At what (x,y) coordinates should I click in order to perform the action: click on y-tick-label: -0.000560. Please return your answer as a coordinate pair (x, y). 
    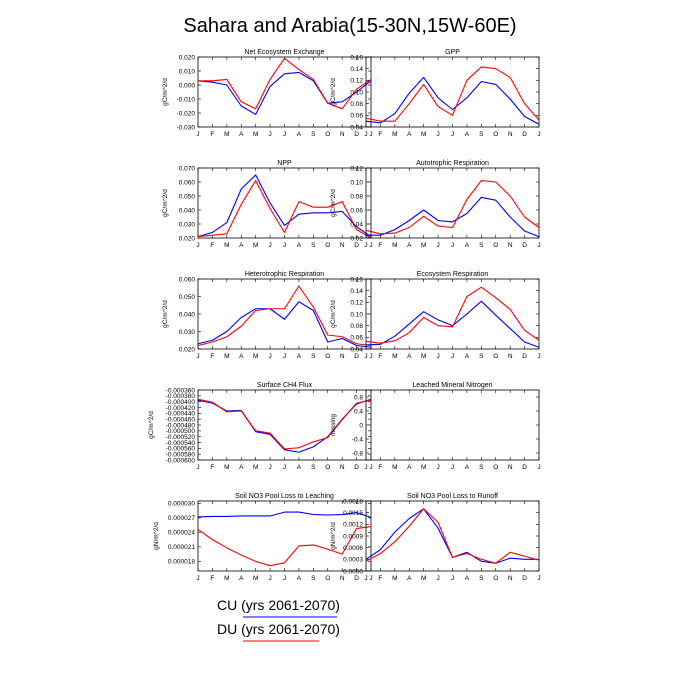
    Looking at the image, I should click on (181, 449).